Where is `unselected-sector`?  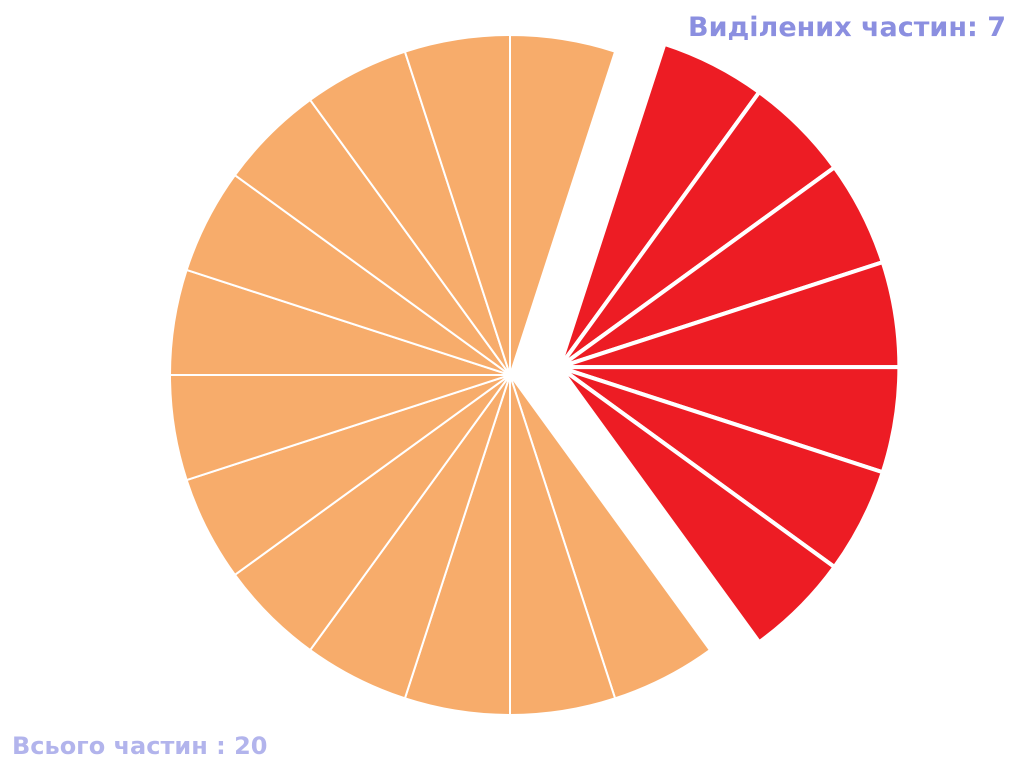
unselected-sector is located at coordinates (457, 205).